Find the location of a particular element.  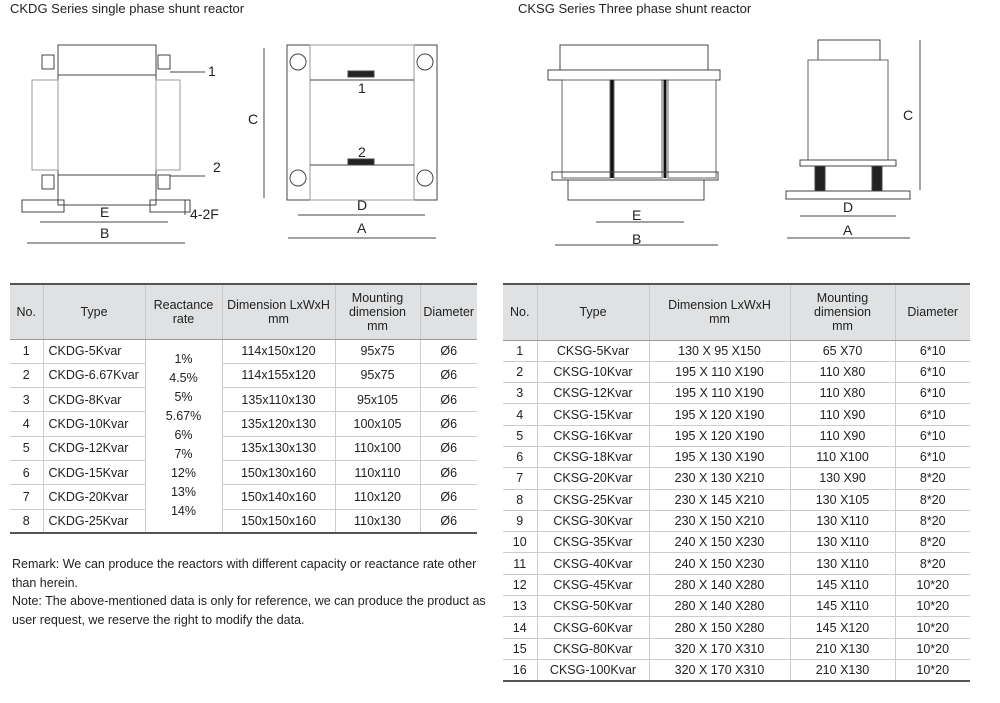

table-cell: 110 X80 is located at coordinates (842, 393).